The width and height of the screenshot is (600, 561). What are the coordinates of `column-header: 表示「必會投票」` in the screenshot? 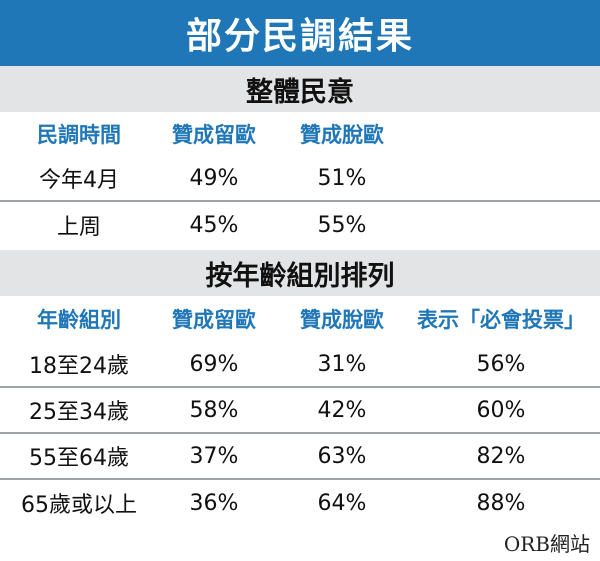 It's located at (501, 320).